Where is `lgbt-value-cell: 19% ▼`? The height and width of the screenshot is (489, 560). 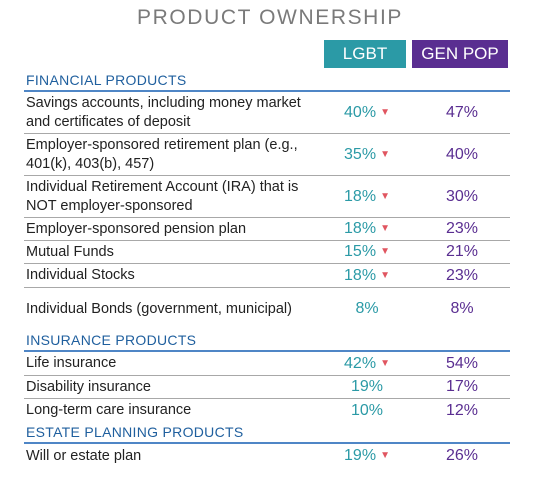 lgbt-value-cell: 19% ▼ is located at coordinates (367, 456).